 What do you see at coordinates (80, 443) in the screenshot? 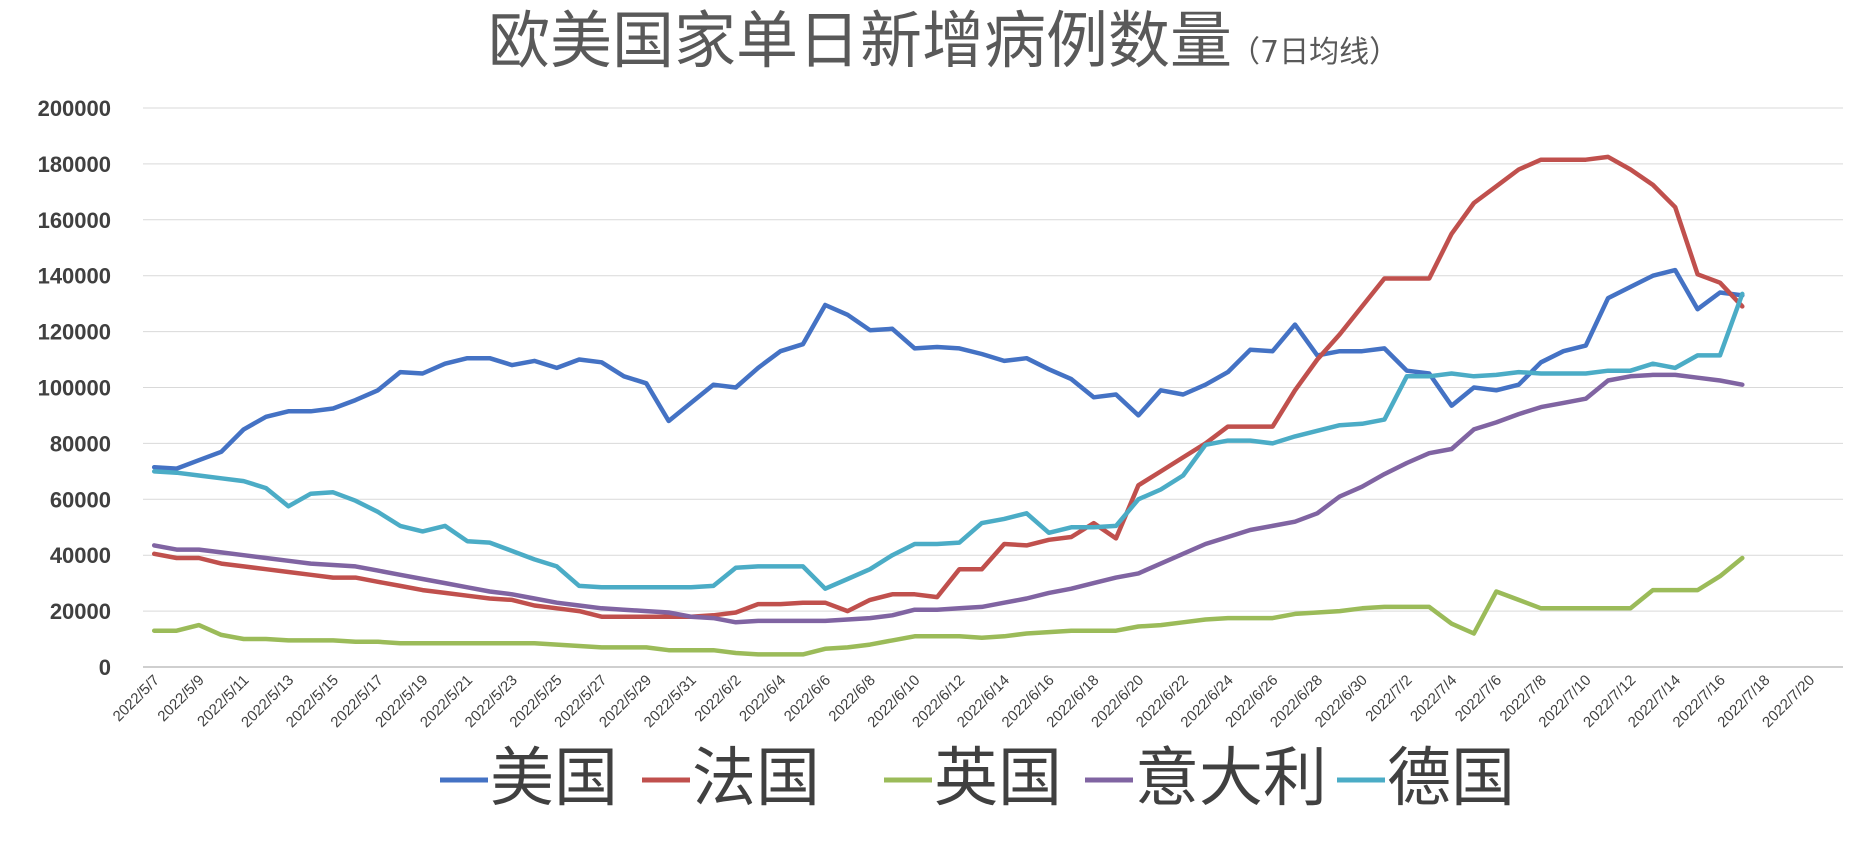
I see `y-tick-label: 80000` at bounding box center [80, 443].